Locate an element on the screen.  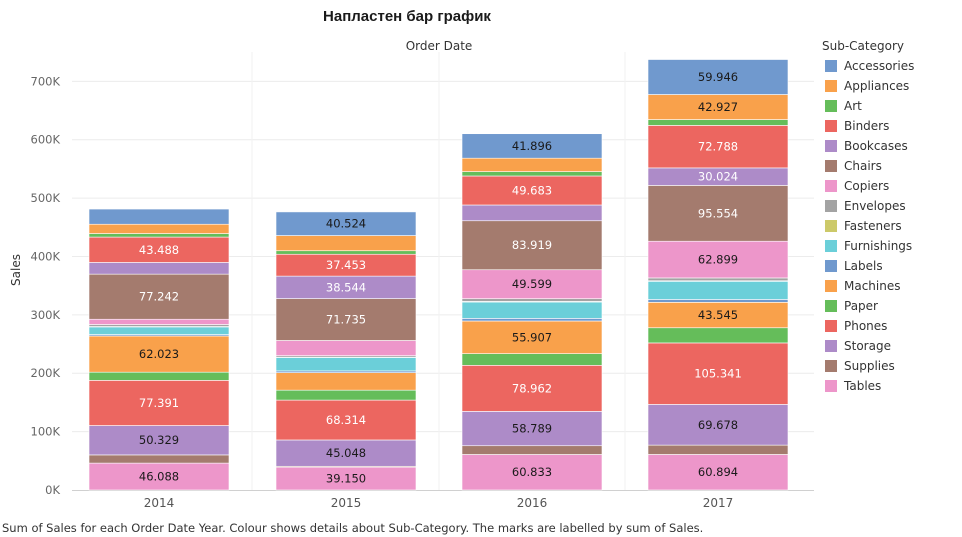
data-label: 58.789 is located at coordinates (532, 429).